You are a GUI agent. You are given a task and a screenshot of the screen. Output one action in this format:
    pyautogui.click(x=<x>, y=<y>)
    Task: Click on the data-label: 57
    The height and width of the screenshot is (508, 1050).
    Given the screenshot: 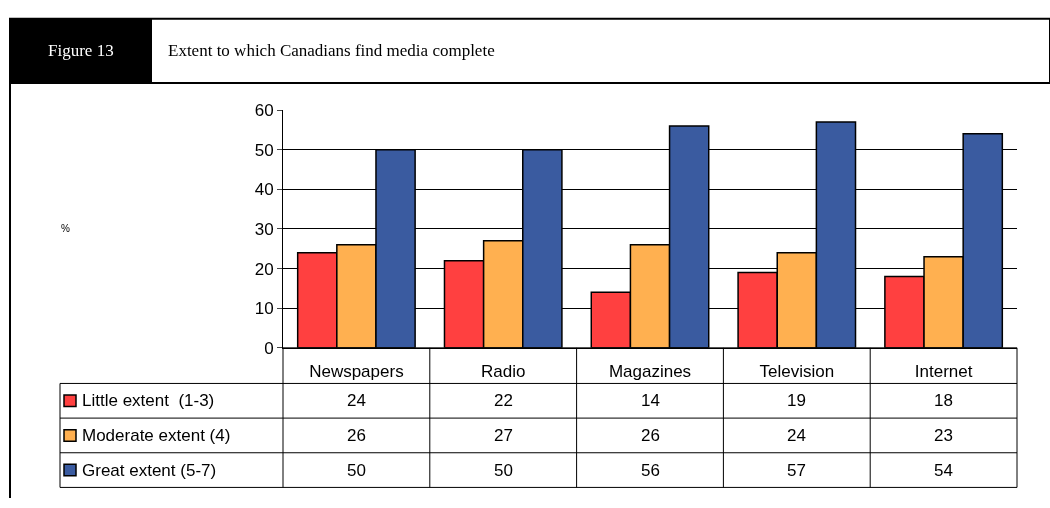 What is the action you would take?
    pyautogui.click(x=796, y=470)
    